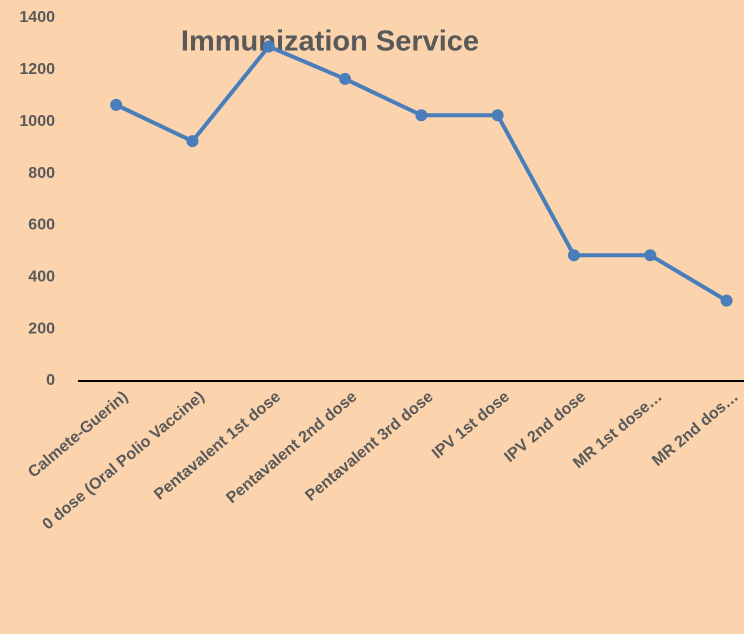 This screenshot has width=744, height=634. Describe the element at coordinates (41, 328) in the screenshot. I see `y-tick-label: 200` at that location.